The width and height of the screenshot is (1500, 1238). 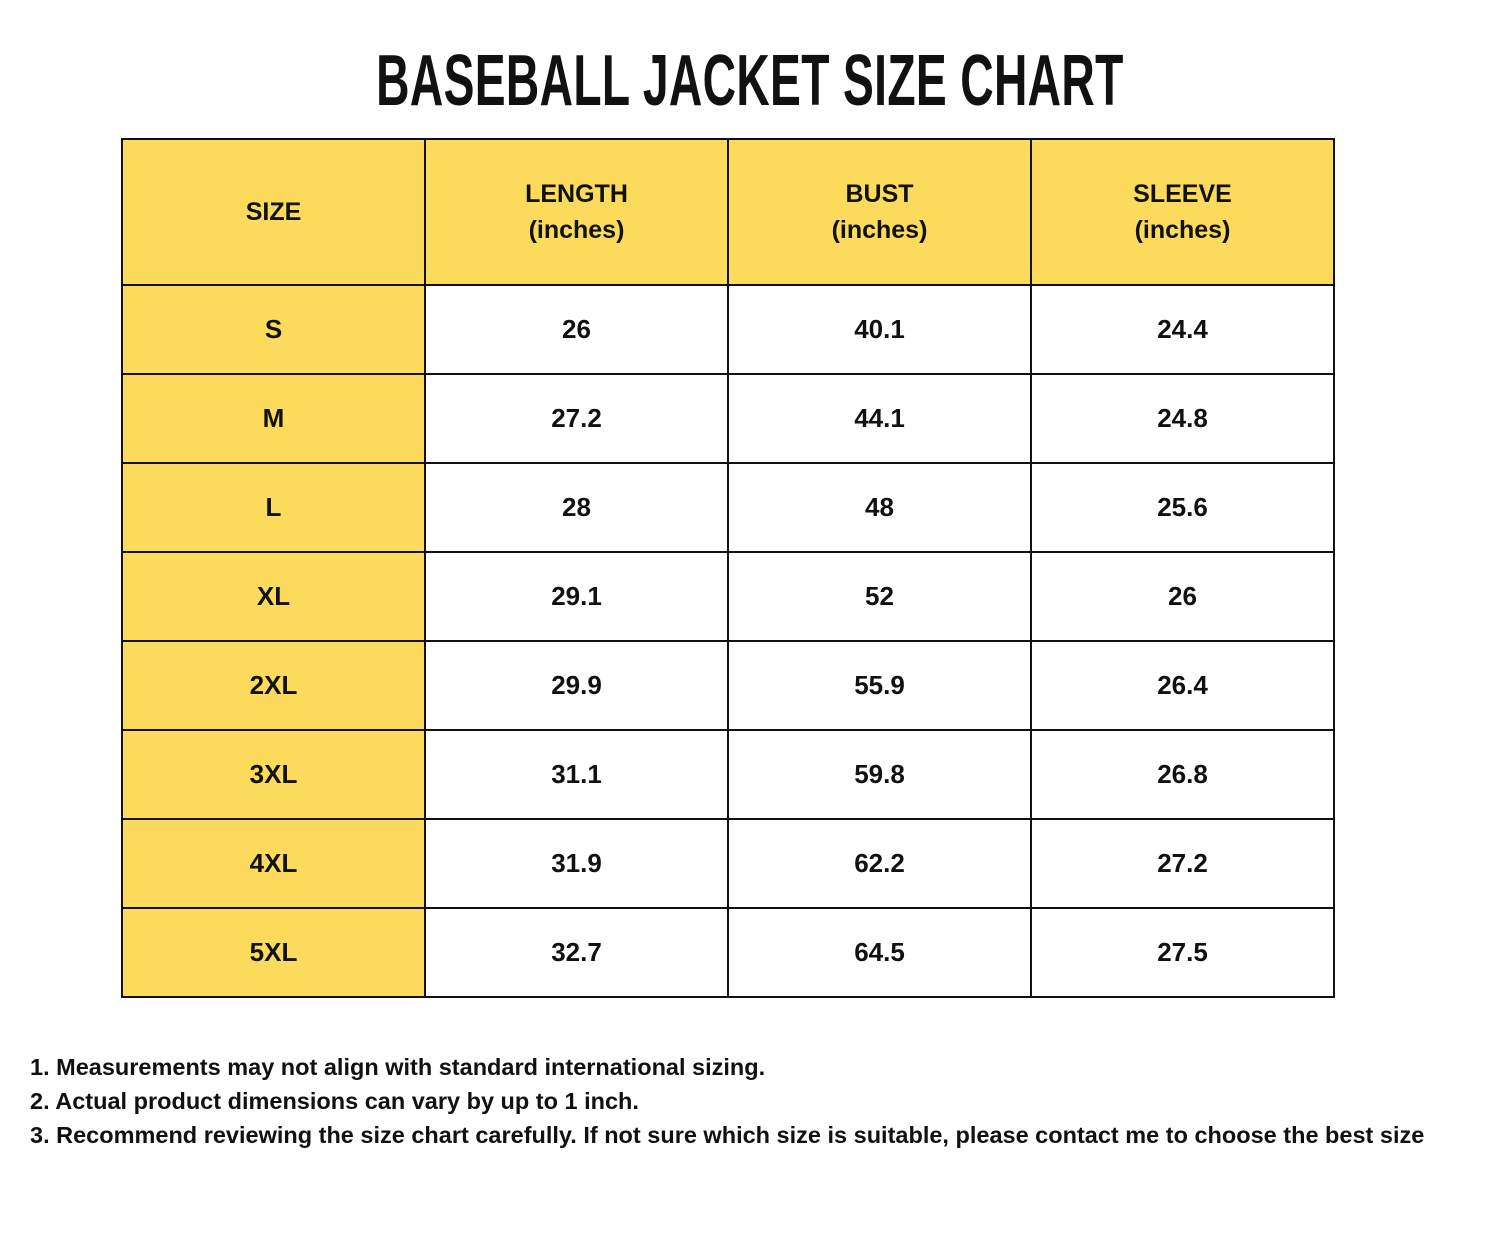 I want to click on size-label: 4XL, so click(x=273, y=863).